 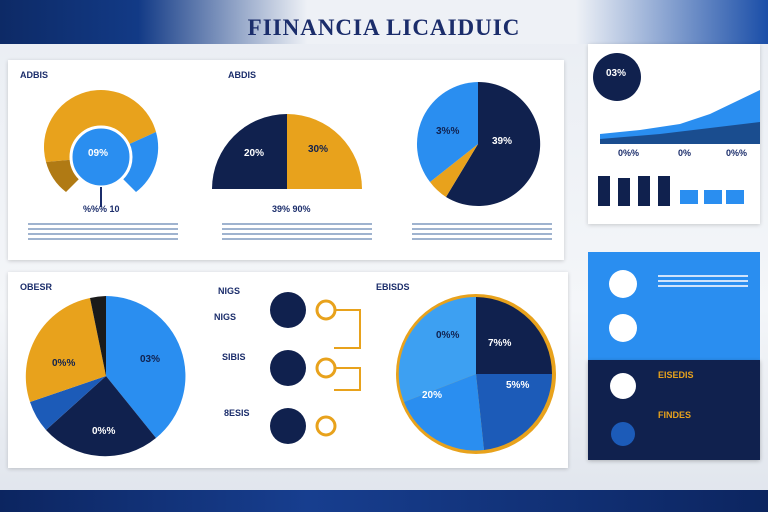 What do you see at coordinates (675, 415) in the screenshot?
I see `side-title-2: FINDES` at bounding box center [675, 415].